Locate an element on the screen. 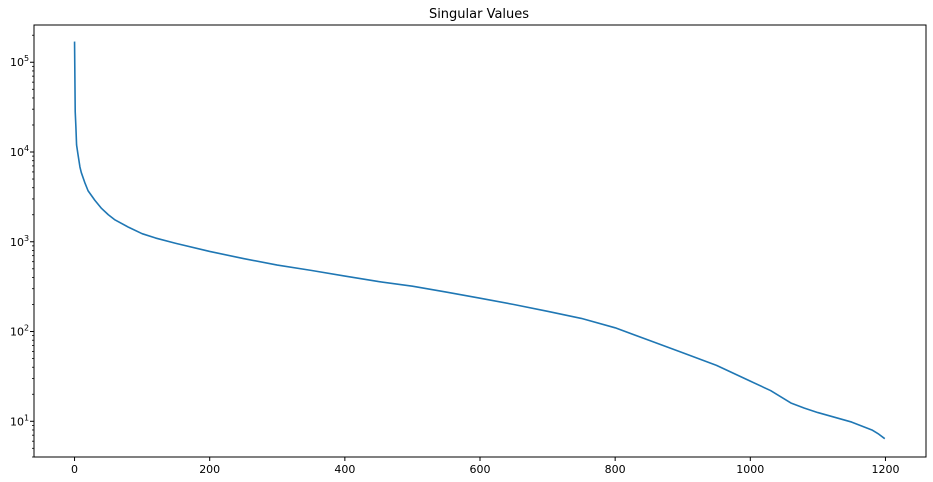 The width and height of the screenshot is (933, 482). x-tick-label: 800 is located at coordinates (615, 469).